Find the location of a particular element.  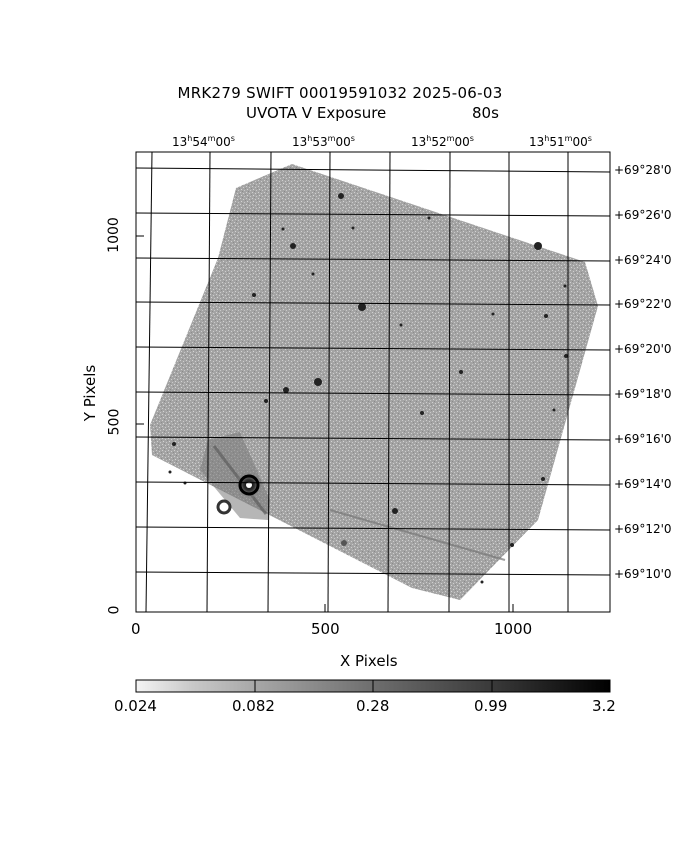

ra-tick-3: 13h52m00s is located at coordinates (442, 141).